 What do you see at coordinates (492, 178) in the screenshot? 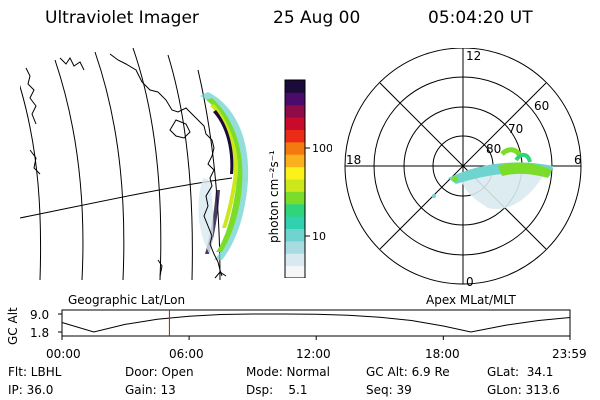
I see `polar-aurora-emission` at bounding box center [492, 178].